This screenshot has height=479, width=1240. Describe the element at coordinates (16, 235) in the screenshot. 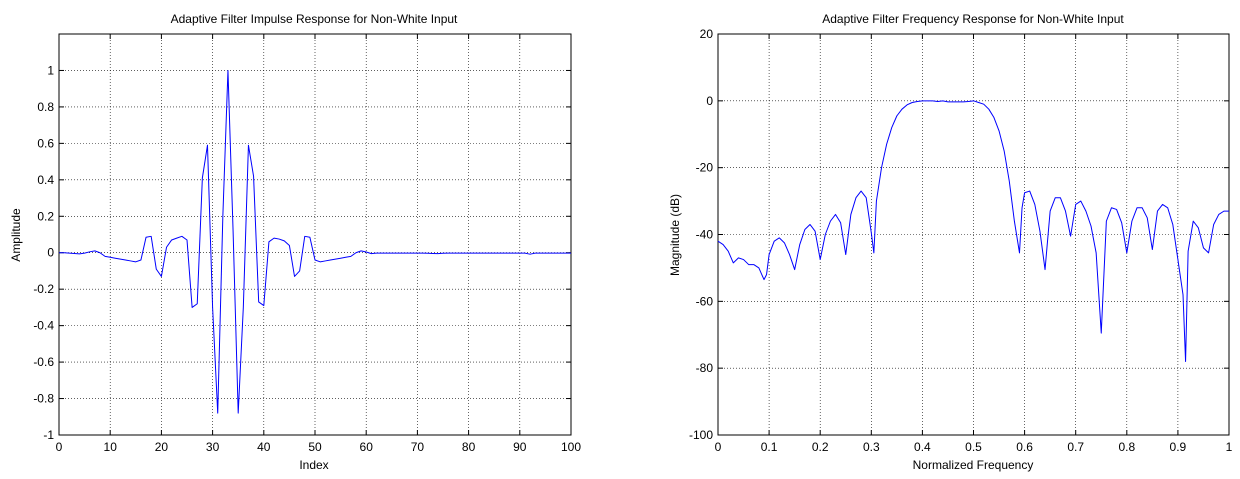

I see `y-axis-label: Amplitude` at that location.